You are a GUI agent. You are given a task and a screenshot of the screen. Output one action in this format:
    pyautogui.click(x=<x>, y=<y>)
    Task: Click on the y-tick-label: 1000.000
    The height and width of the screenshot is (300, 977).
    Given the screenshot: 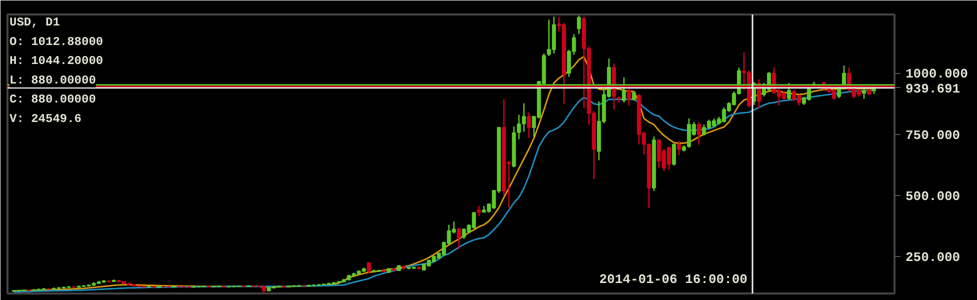 What is the action you would take?
    pyautogui.click(x=937, y=74)
    